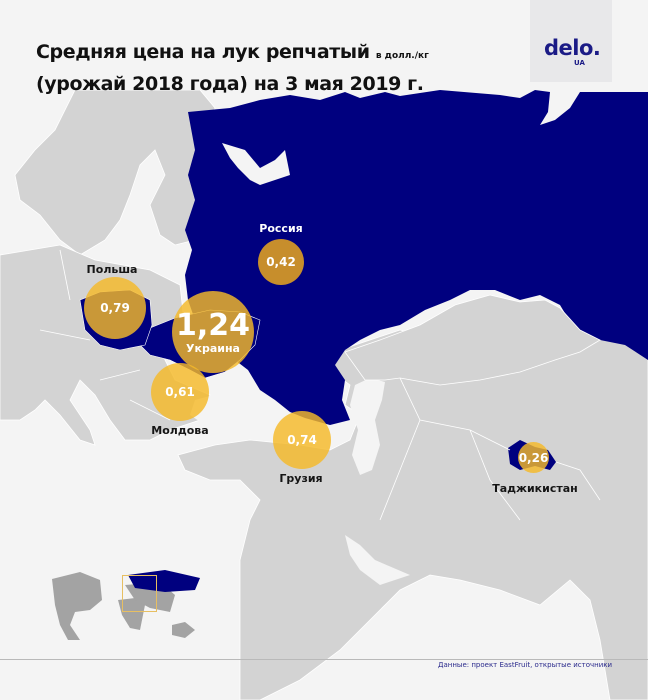  What do you see at coordinates (112, 269) in the screenshot?
I see `country-label-poland: Польша` at bounding box center [112, 269].